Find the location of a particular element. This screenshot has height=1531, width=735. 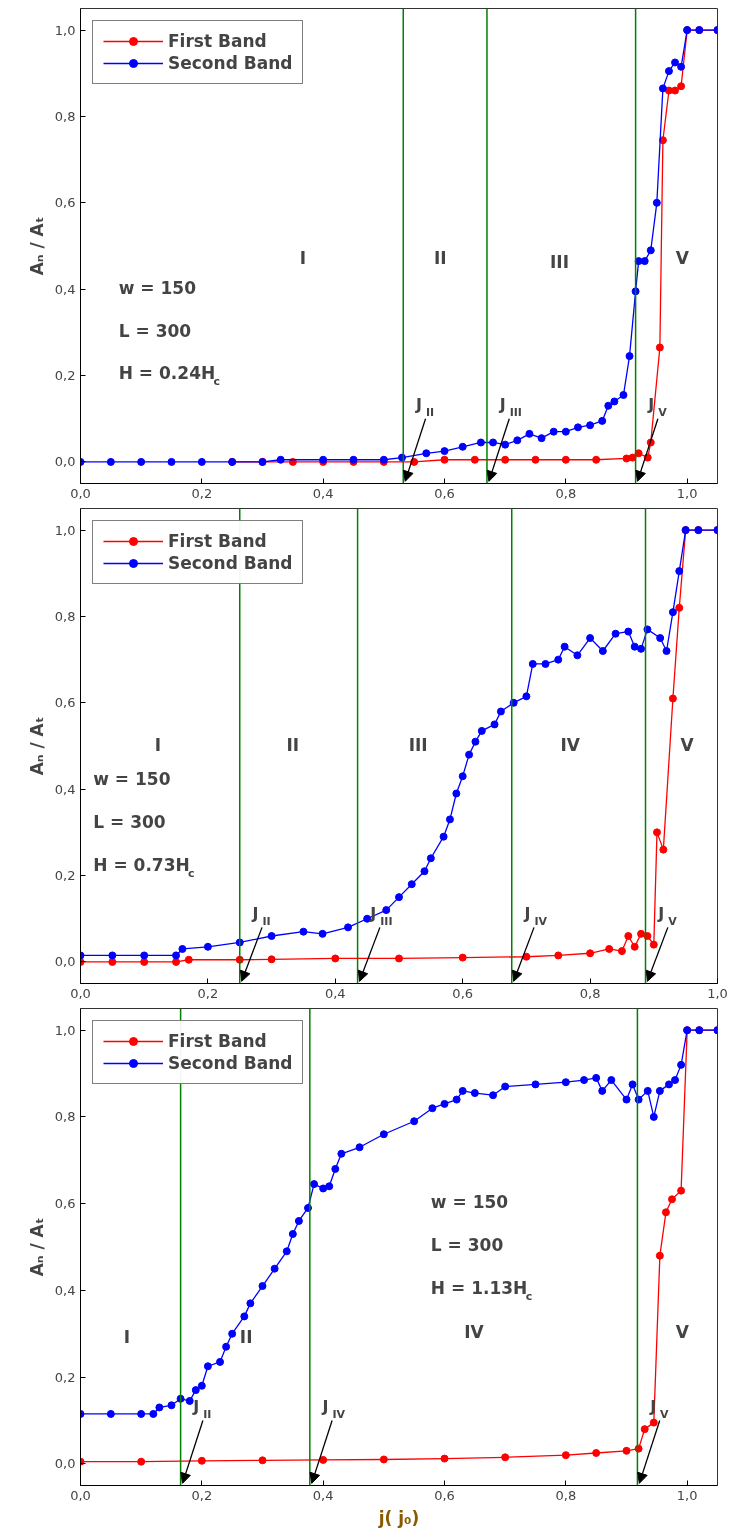

x-axis-title: j( j₀) is located at coordinates (398, 1517).